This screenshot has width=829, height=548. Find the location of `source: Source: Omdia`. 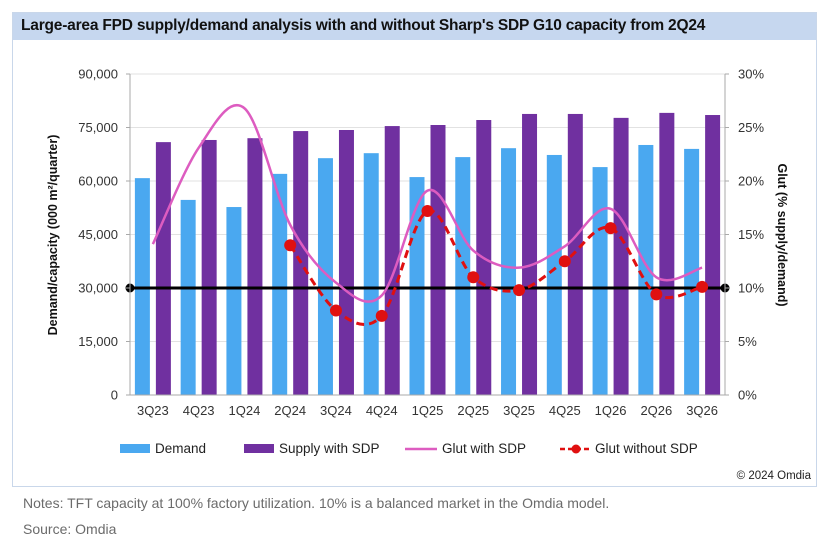

source: Source: Omdia is located at coordinates (70, 529).